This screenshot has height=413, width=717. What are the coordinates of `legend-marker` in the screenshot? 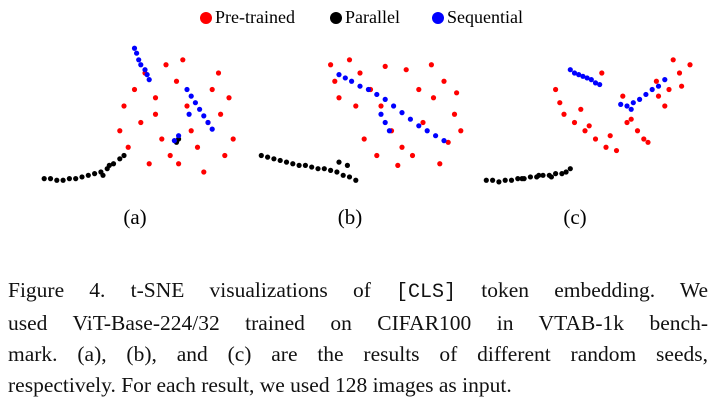 It's located at (336, 18).